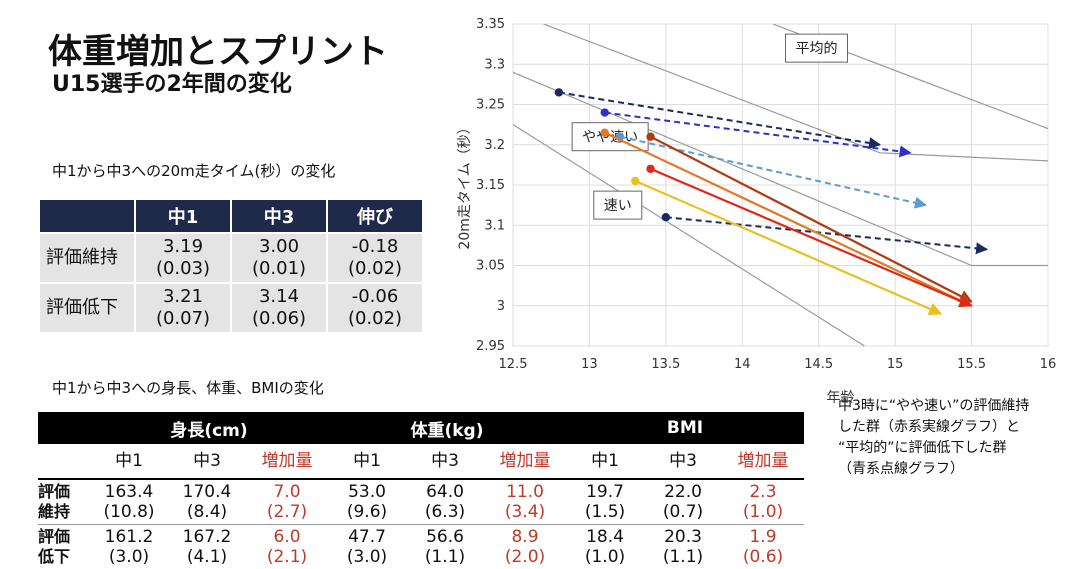  What do you see at coordinates (525, 512) in the screenshot?
I see `cell-sd: (3.4)` at bounding box center [525, 512].